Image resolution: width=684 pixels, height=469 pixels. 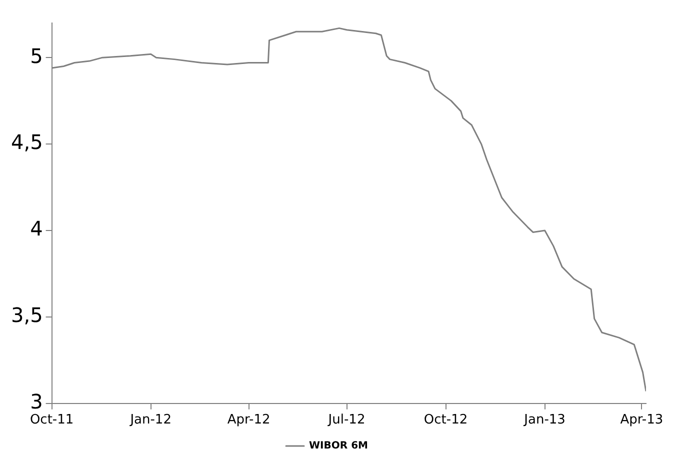 What do you see at coordinates (36, 228) in the screenshot?
I see `y-tick-label: 4` at bounding box center [36, 228].